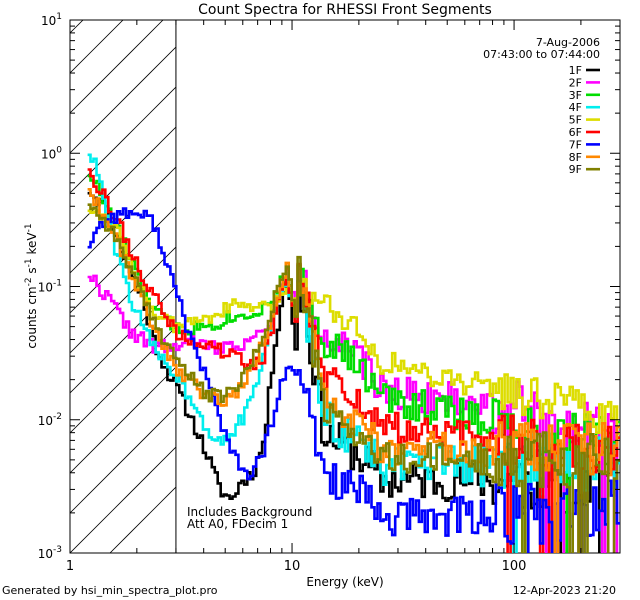 The image size is (640, 600). What do you see at coordinates (514, 566) in the screenshot?
I see `x-tick-label-100: 100` at bounding box center [514, 566].